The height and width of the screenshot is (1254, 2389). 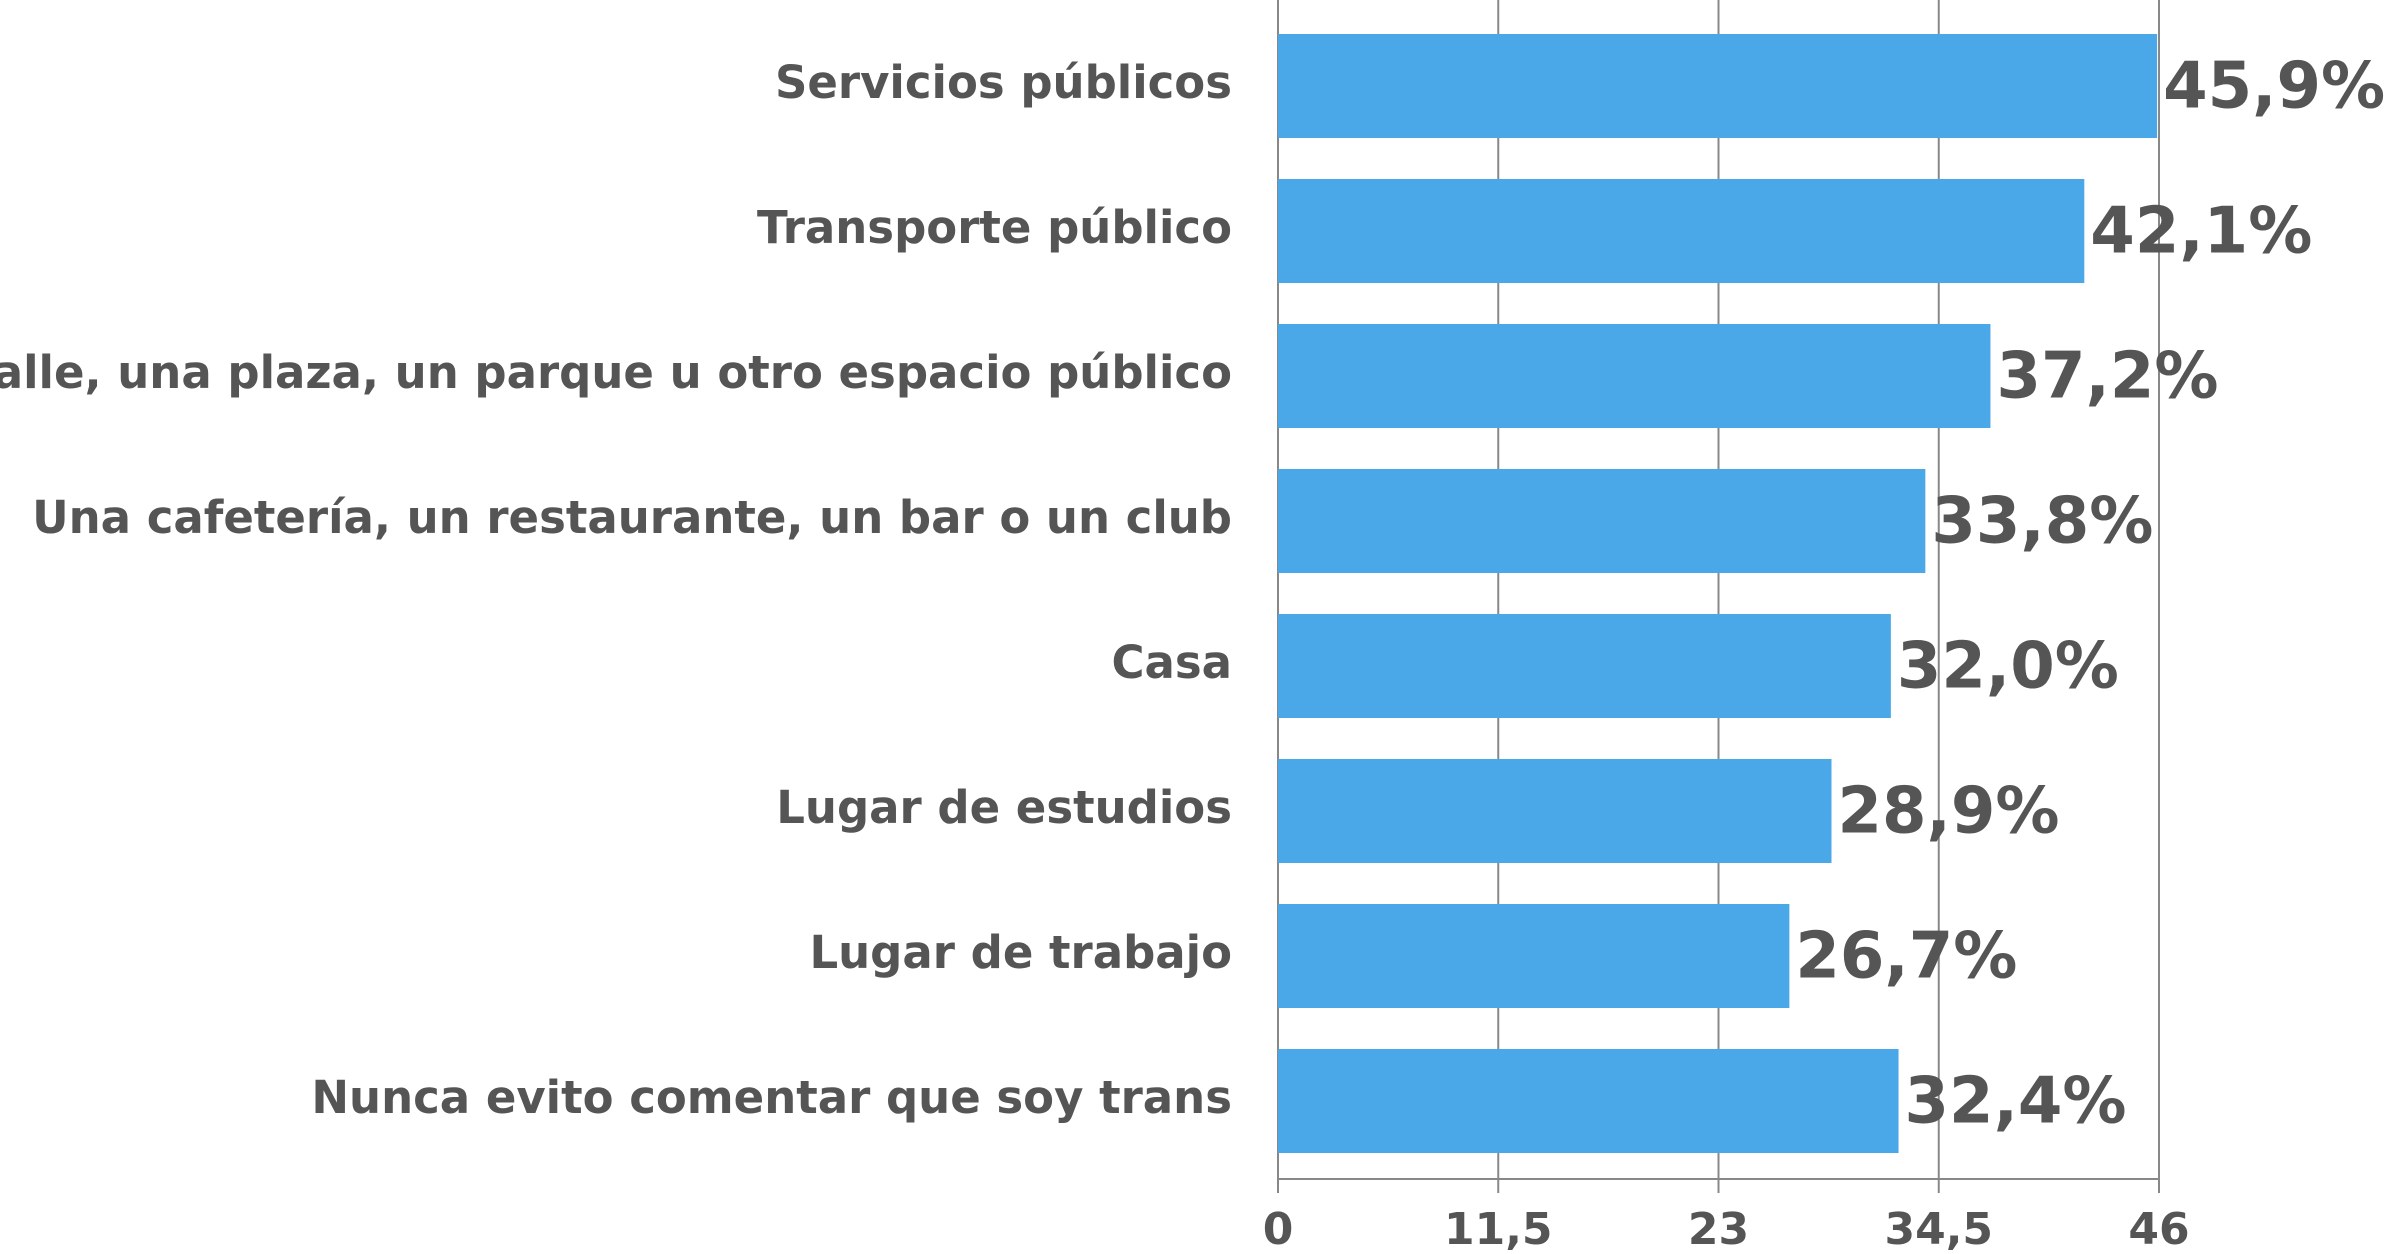 What do you see at coordinates (1938, 1229) in the screenshot?
I see `x-tick-label: 34,5` at bounding box center [1938, 1229].